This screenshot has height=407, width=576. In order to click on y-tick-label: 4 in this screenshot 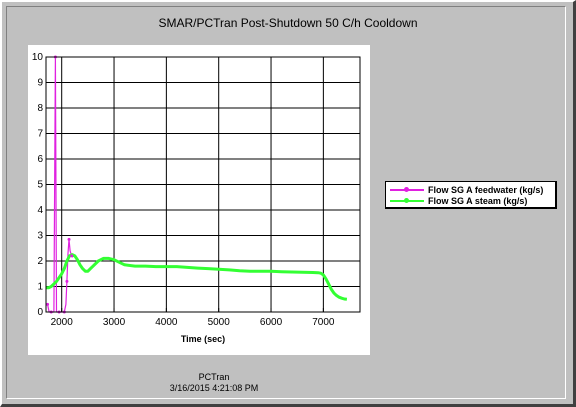, I will do `click(40, 210)`.